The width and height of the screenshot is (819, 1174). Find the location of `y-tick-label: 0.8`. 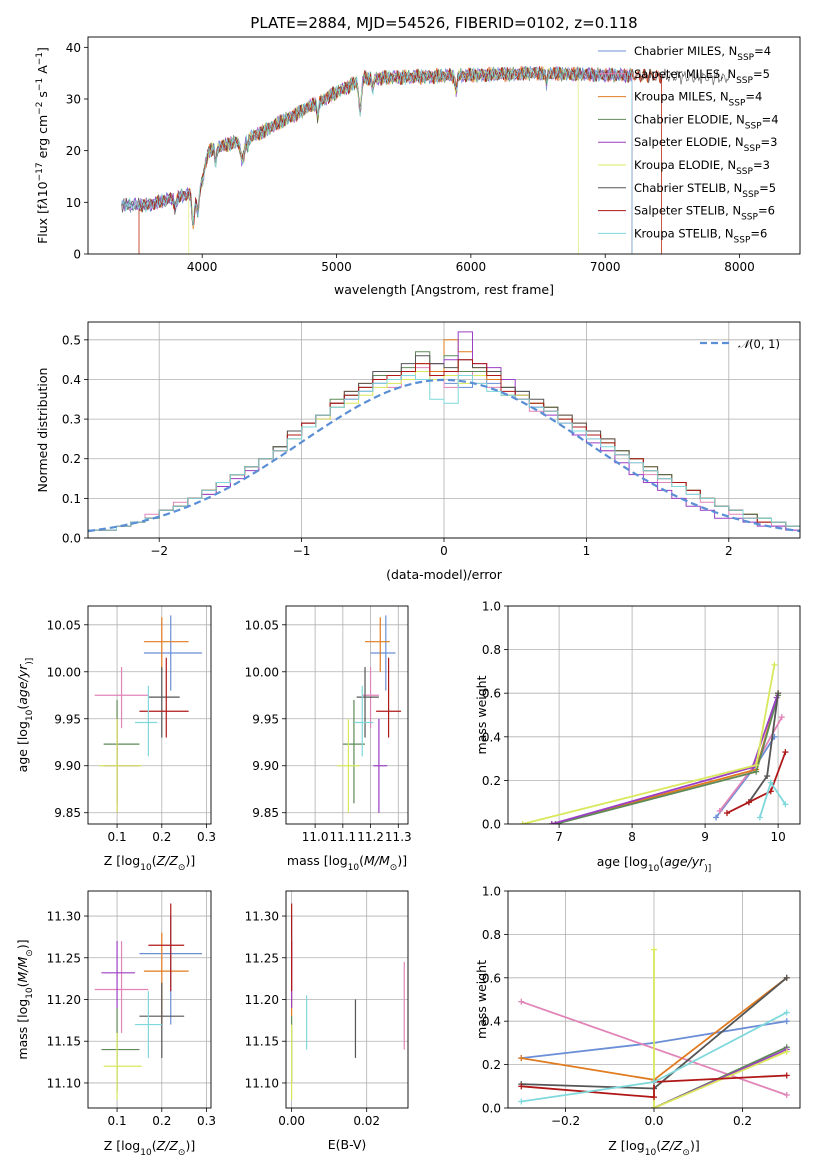

y-tick-label: 0.8 is located at coordinates (491, 935).